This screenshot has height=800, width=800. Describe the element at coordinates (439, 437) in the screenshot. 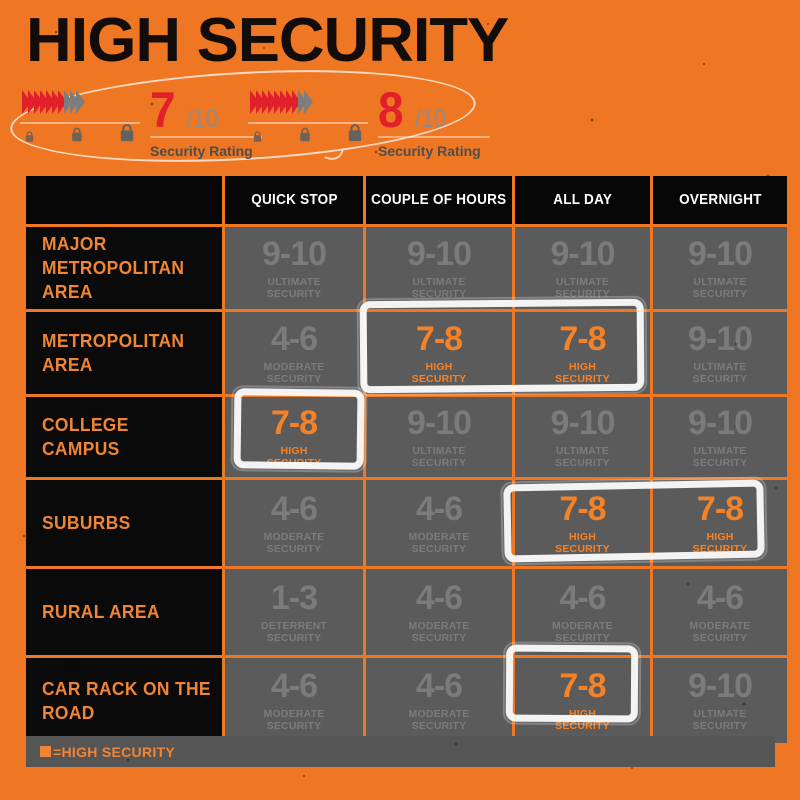

I see `matrix-cell-r2-c1: 9-10 ULTIMATE SECURITY` at that location.